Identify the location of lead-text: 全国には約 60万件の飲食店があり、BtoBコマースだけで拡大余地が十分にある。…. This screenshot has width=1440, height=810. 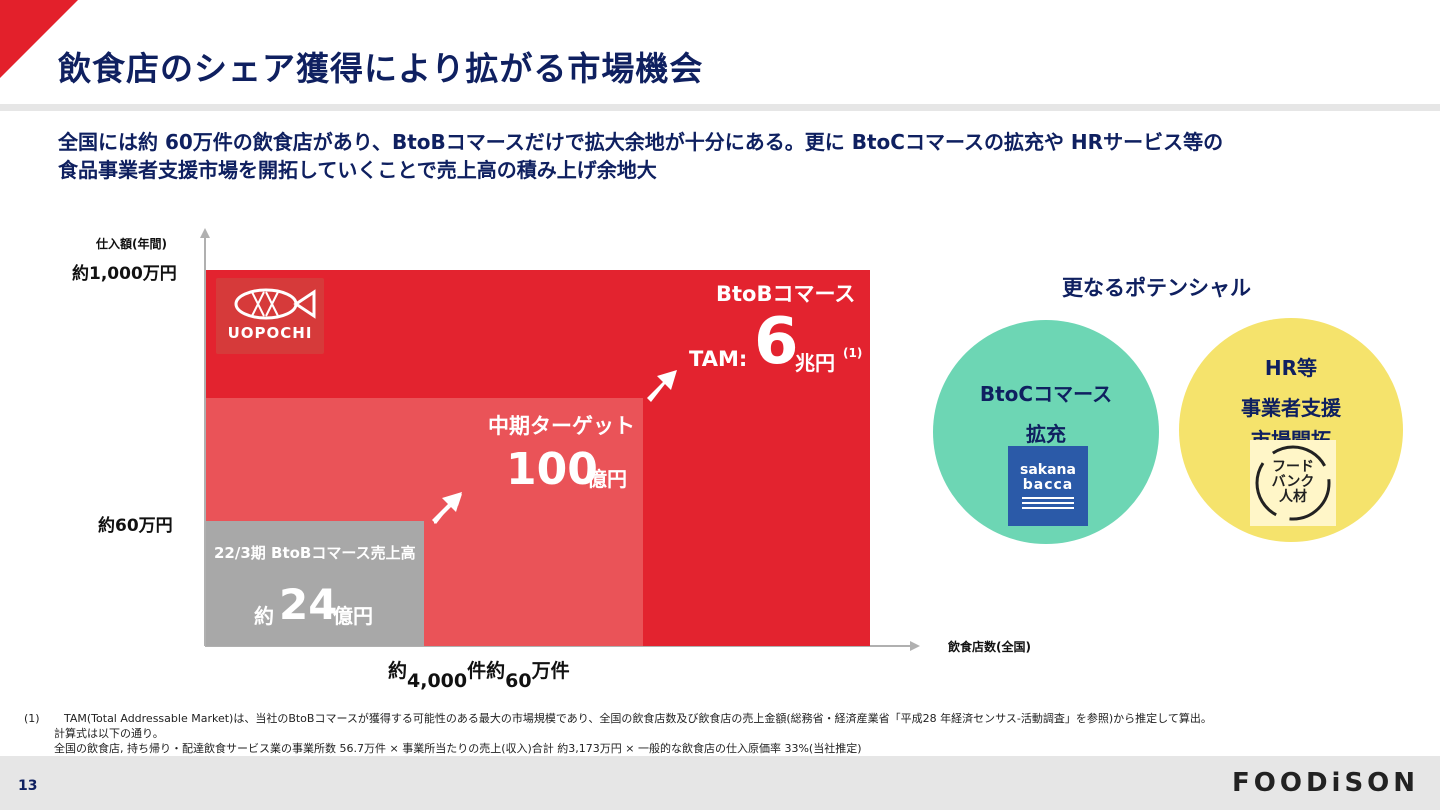
(738, 156).